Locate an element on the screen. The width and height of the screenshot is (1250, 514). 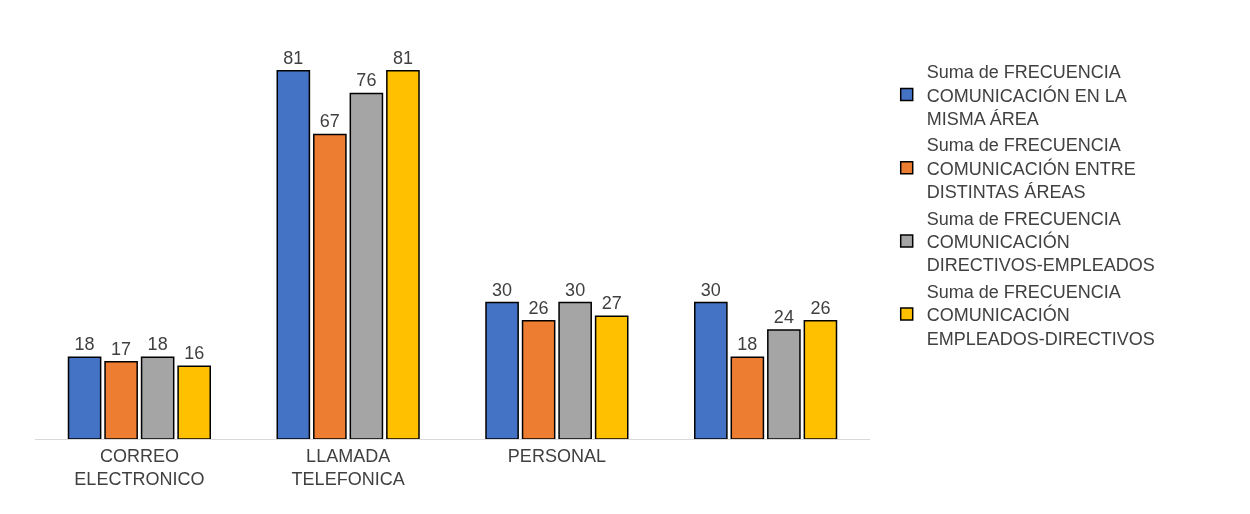
legend-label: Suma de FRECUENCIA COMUNICACIÓN ENTRE DISTINTAS ÁREAS is located at coordinates (1031, 169).